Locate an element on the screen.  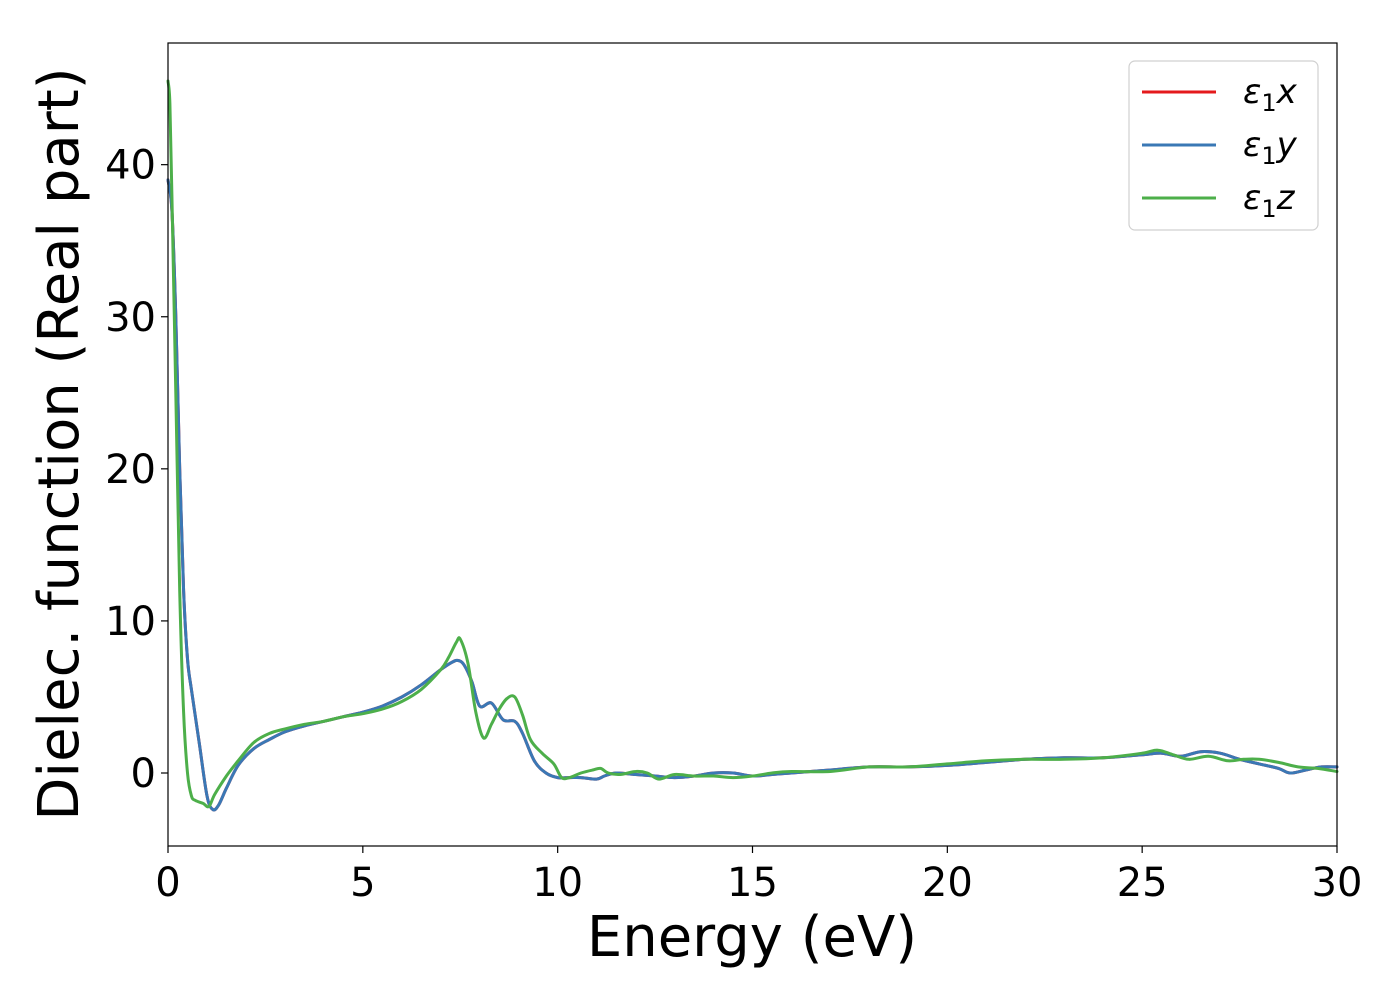
y-axis-label: Dielec. function (Real part) is located at coordinates (59, 443).